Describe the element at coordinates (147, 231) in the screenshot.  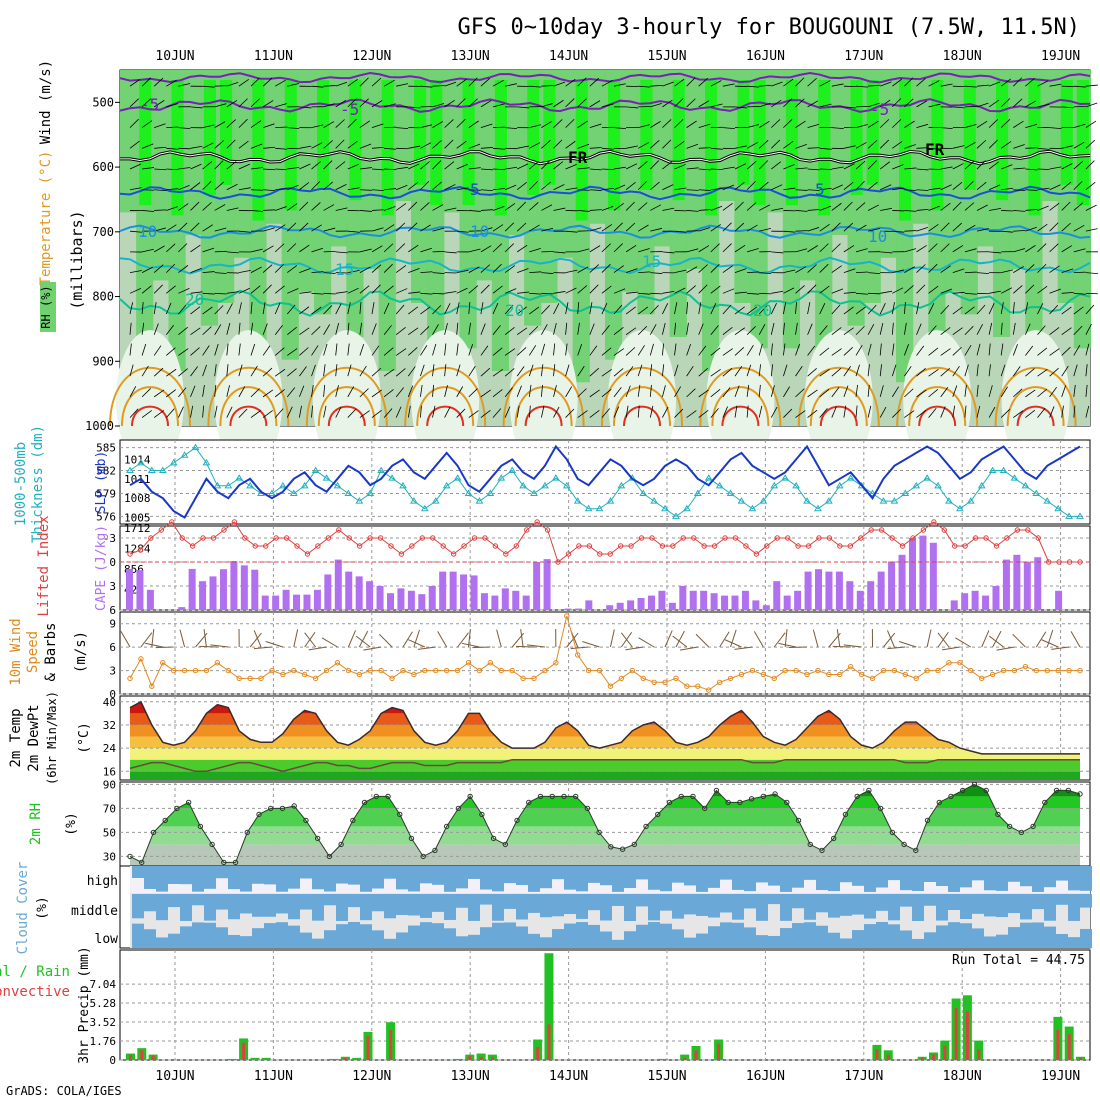
I see `contour-label: 10` at that location.